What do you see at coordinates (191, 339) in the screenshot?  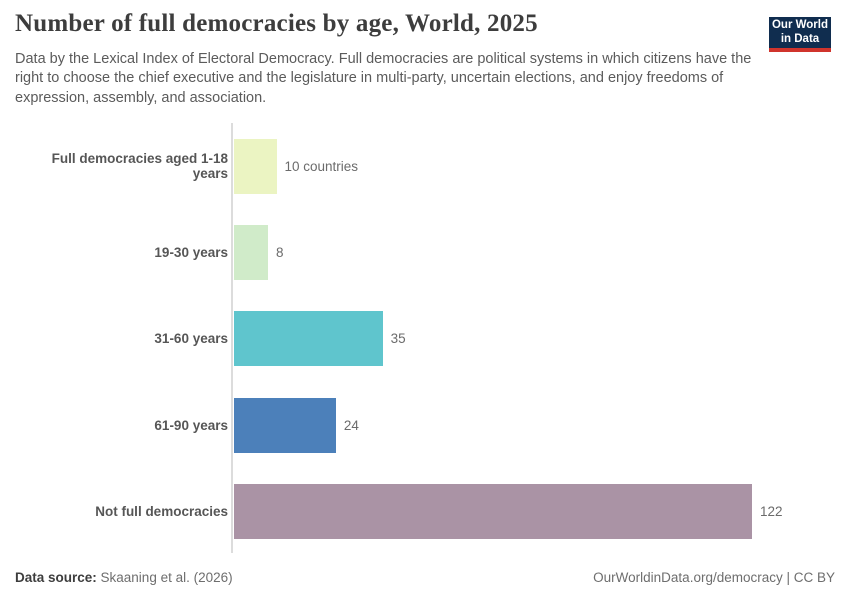 I see `category-label: 31-60 years` at bounding box center [191, 339].